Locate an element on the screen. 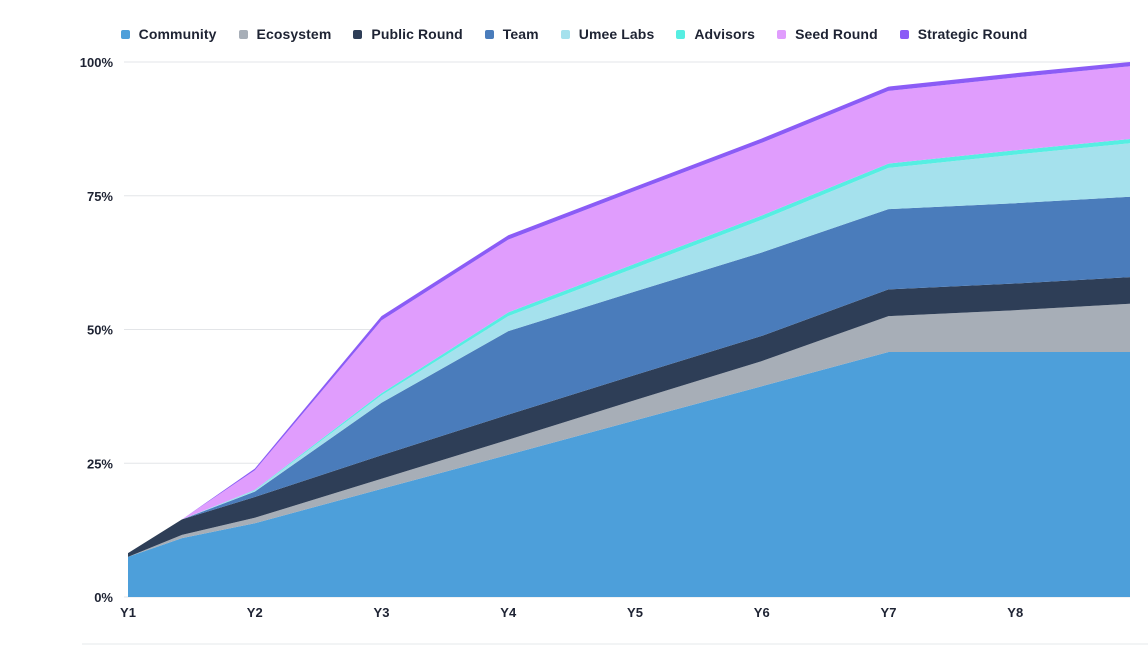  y-tick-label: 0% is located at coordinates (103, 597).